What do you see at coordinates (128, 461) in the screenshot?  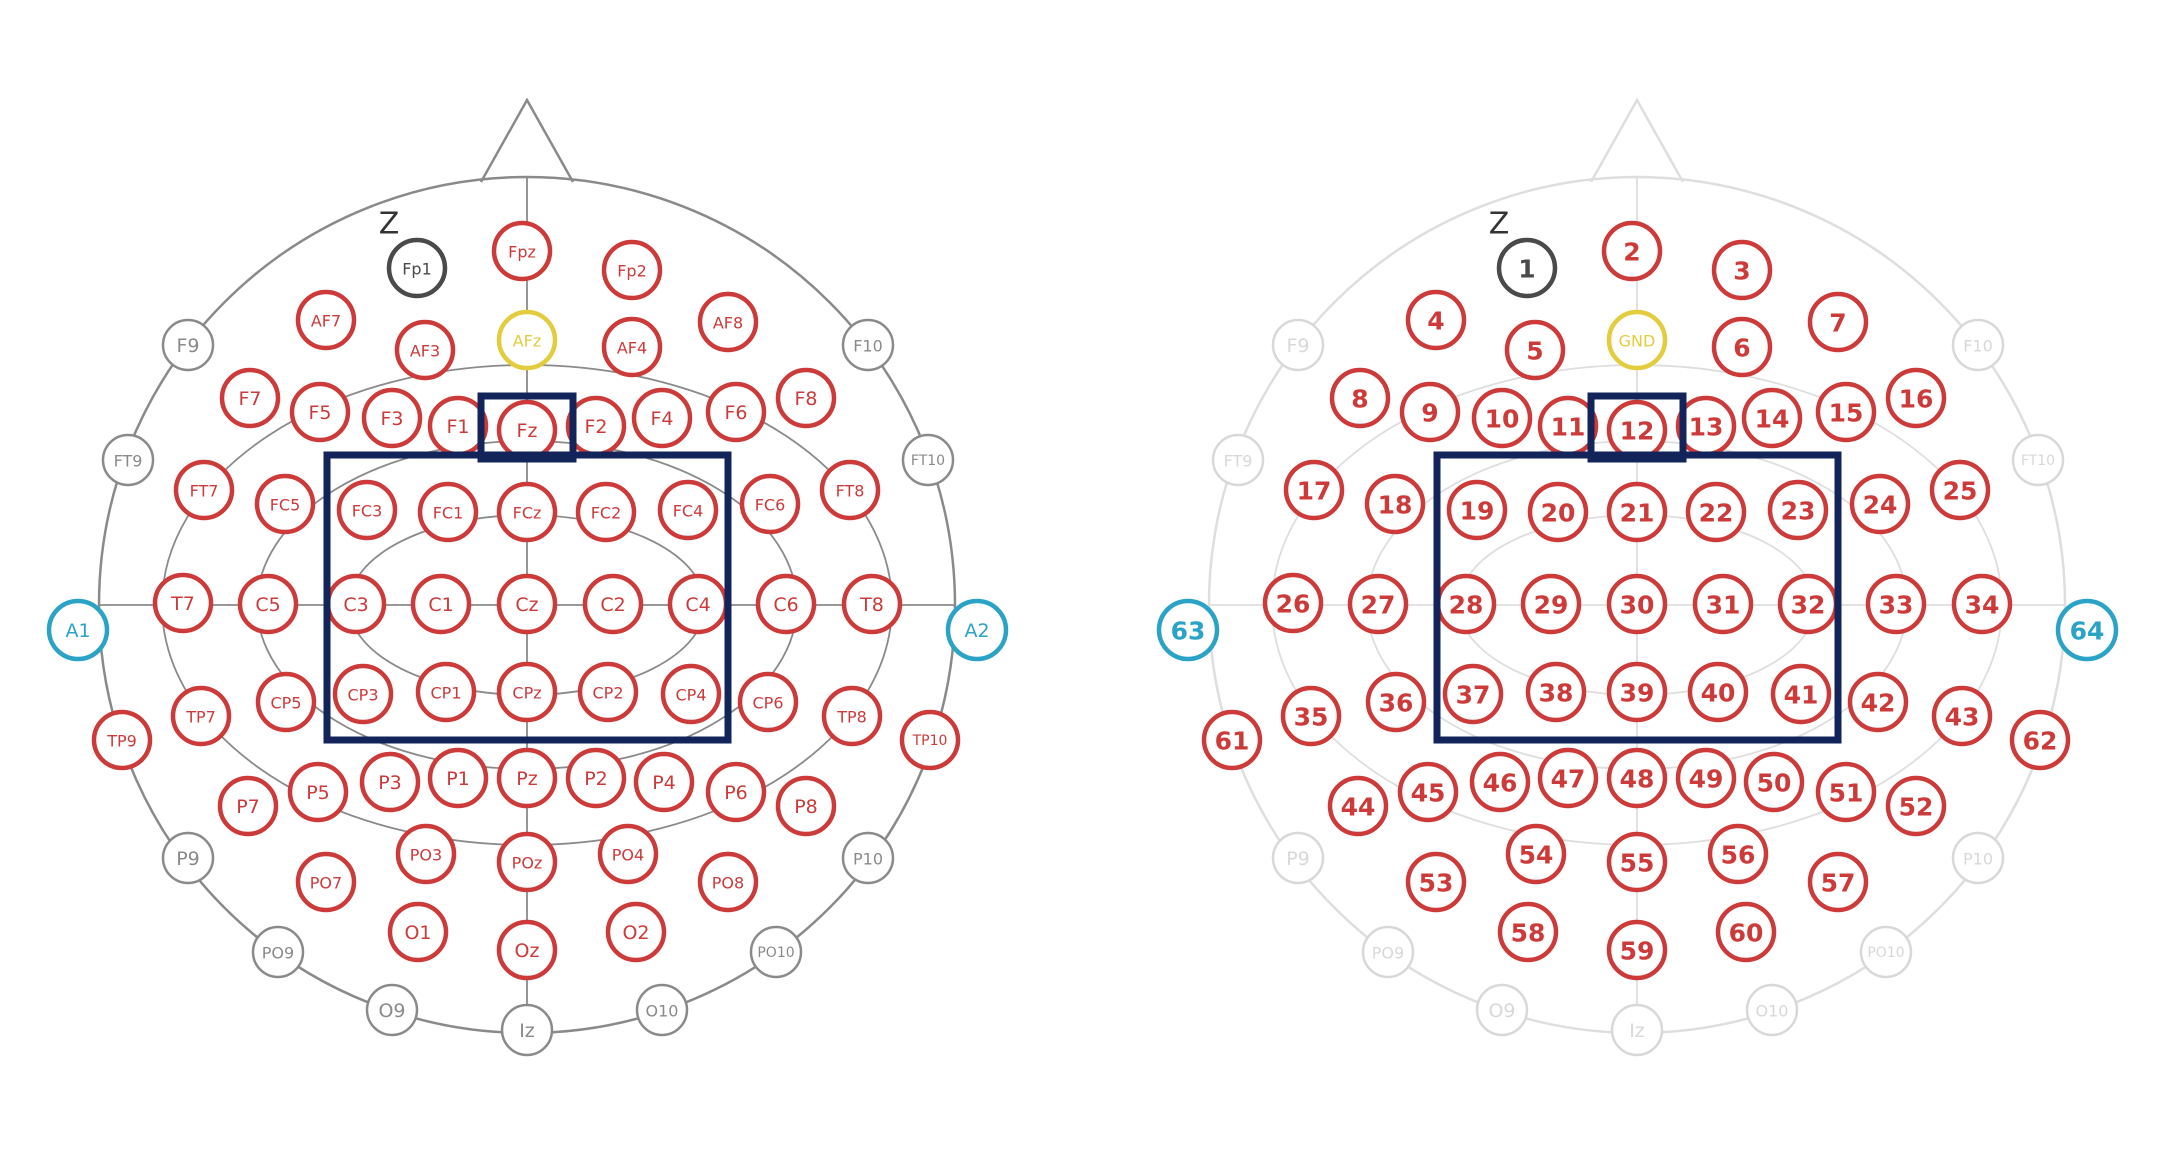 I see `electrode-label: FT9` at bounding box center [128, 461].